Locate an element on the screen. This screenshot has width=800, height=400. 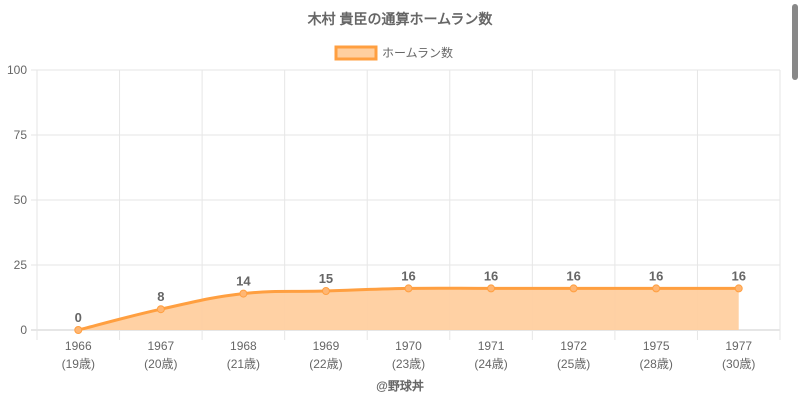
x-tick-label: 1971 is located at coordinates (491, 346).